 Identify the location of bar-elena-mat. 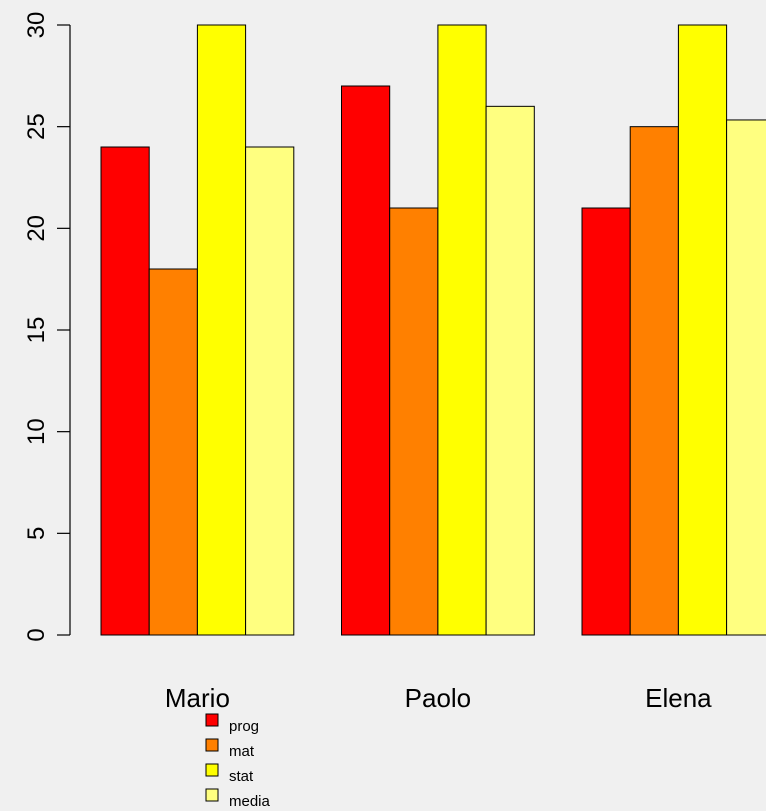
(654, 381).